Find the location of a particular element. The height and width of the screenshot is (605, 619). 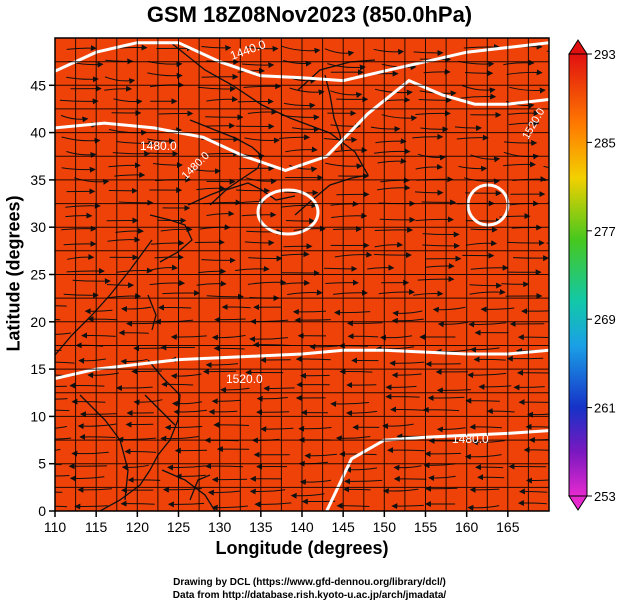

colorbar-tick-label: 293 is located at coordinates (605, 54).